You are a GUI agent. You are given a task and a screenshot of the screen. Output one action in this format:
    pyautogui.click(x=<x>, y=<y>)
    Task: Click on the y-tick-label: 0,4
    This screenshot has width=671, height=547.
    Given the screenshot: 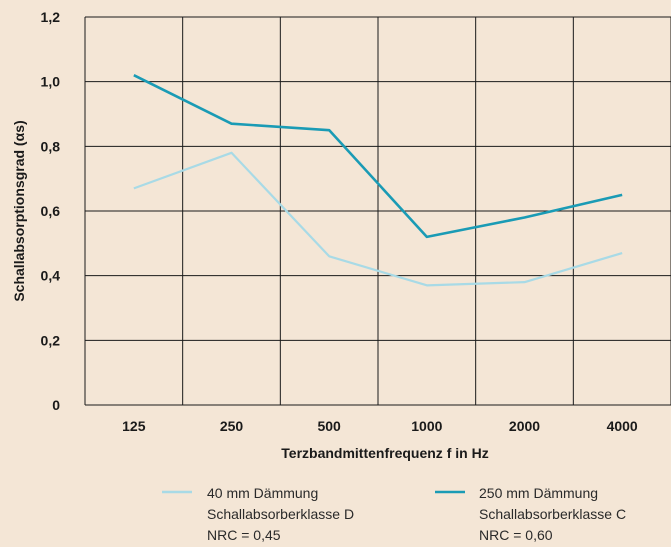 What is the action you would take?
    pyautogui.click(x=51, y=276)
    